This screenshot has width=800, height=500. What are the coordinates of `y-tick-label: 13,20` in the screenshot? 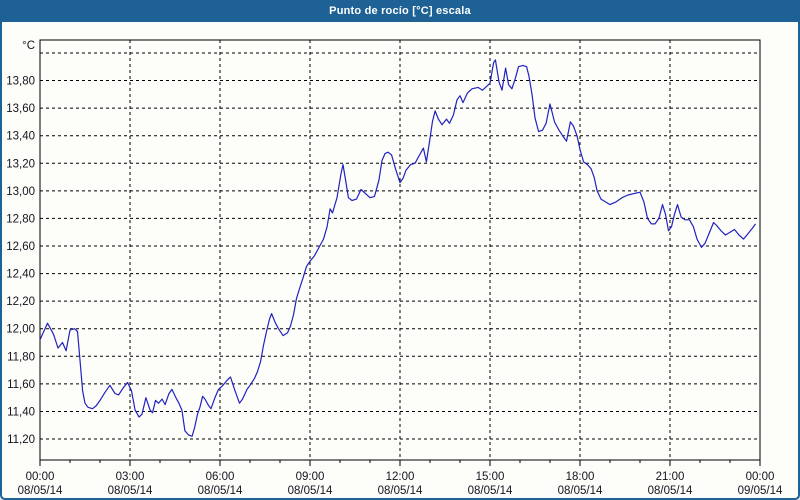 It's located at (20, 164).